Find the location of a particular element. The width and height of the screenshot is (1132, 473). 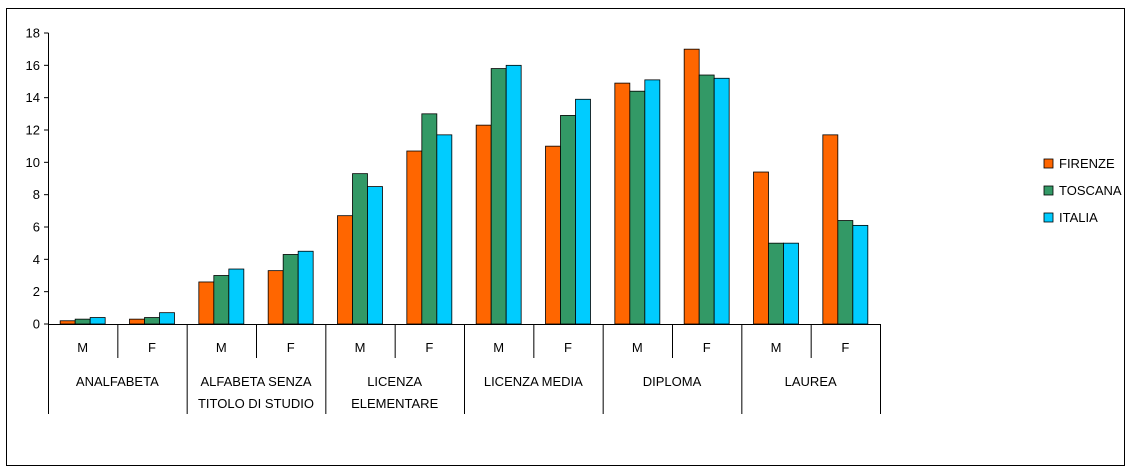

legend-swatch-firenze is located at coordinates (1048, 163).